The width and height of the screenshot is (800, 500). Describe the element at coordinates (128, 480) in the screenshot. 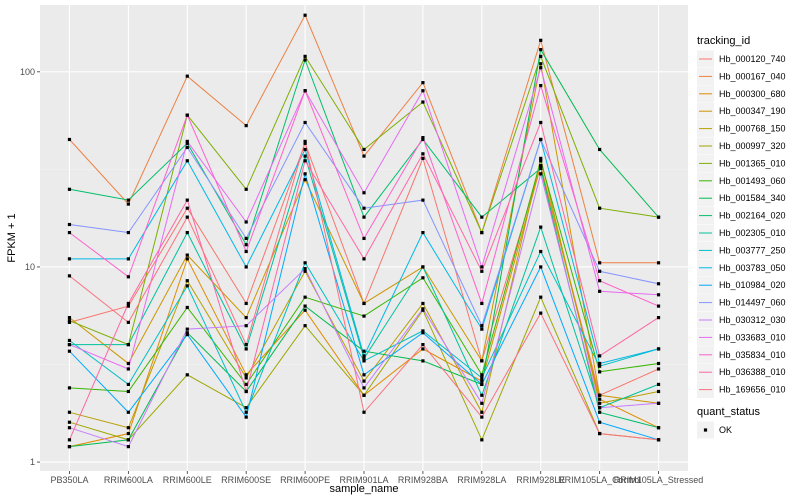

I see `x-tick-label: RRIM600LA` at that location.